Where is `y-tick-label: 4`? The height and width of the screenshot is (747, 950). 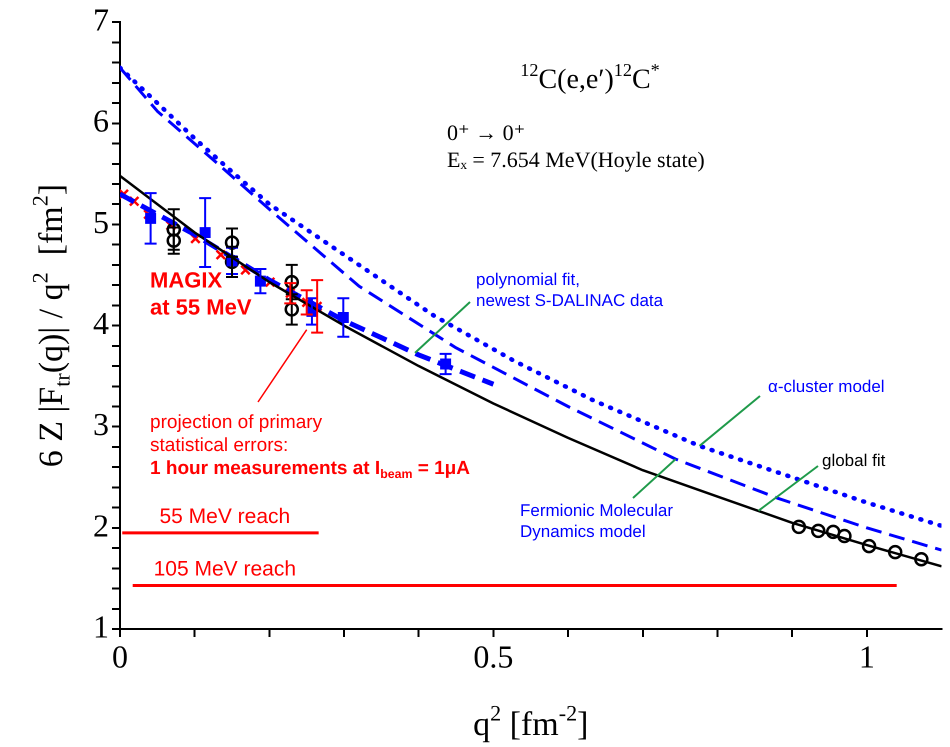 y-tick-label: 4 is located at coordinates (101, 323).